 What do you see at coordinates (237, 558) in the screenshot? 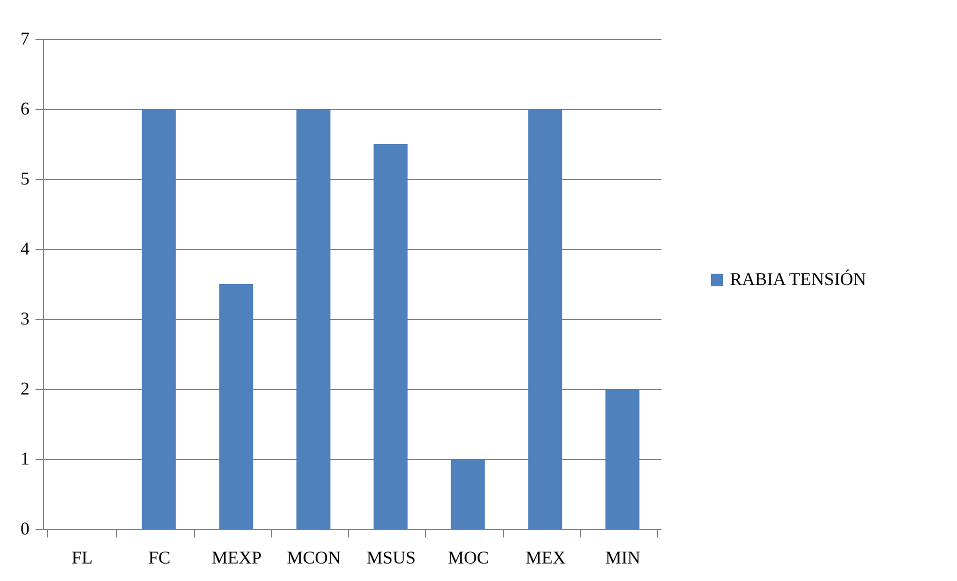
I see `x-tick-label: MEXP` at bounding box center [237, 558].